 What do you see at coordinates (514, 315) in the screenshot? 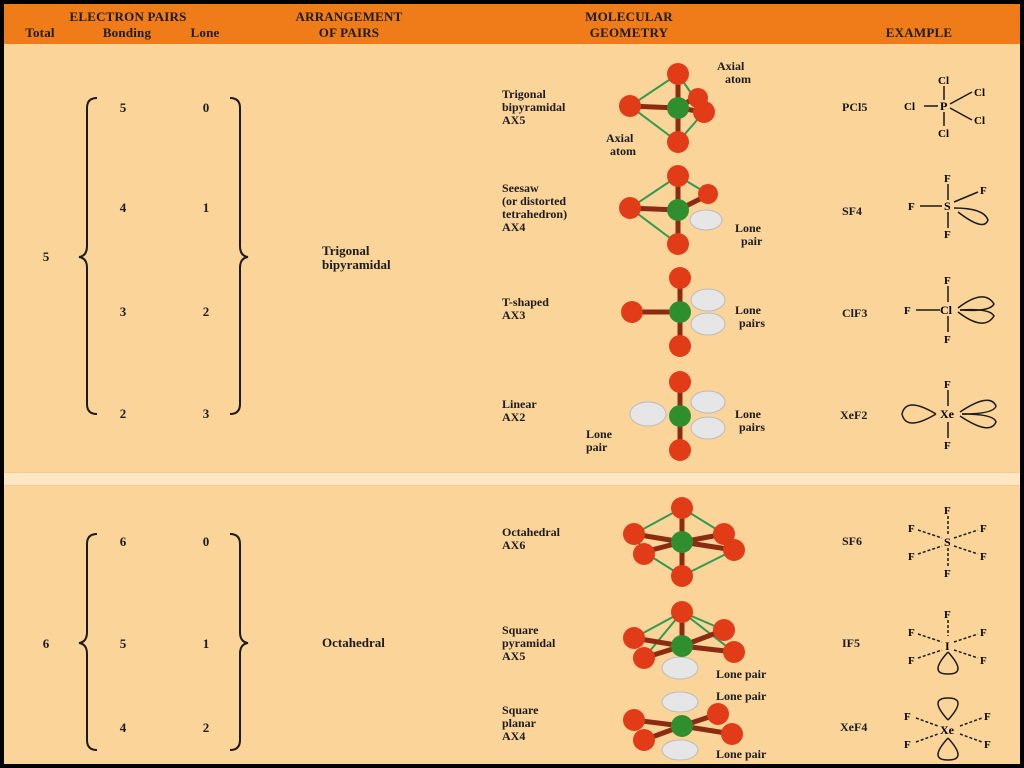
I see `geometry-formula: AX3` at bounding box center [514, 315].